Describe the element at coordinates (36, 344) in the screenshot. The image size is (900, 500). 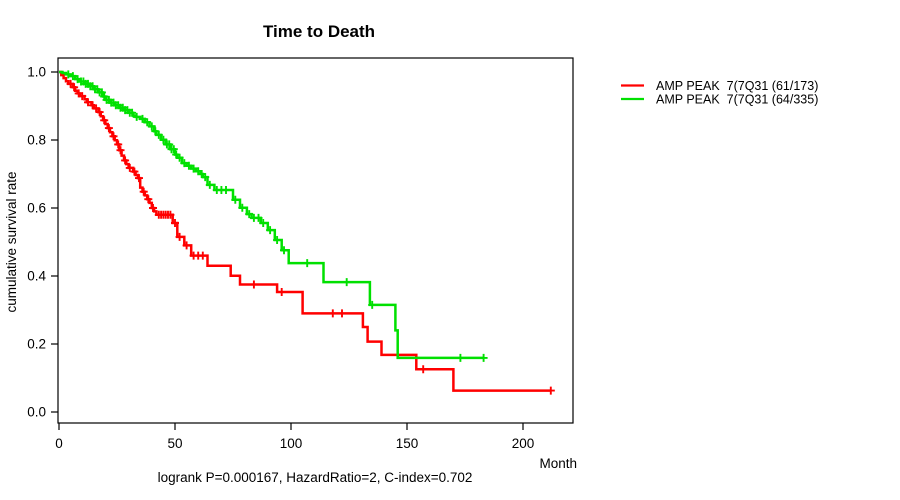
I see `y-tick-label: 0.2` at that location.